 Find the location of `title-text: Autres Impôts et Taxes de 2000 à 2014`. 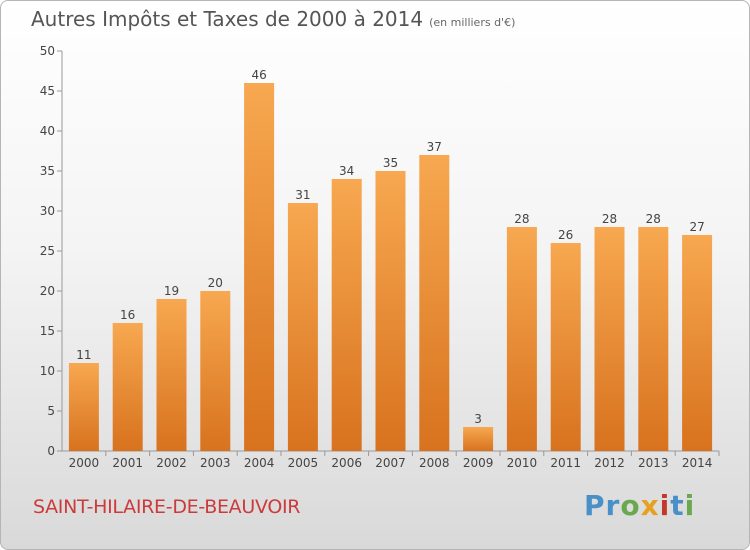

title-text: Autres Impôts et Taxes de 2000 à 2014 is located at coordinates (227, 19).